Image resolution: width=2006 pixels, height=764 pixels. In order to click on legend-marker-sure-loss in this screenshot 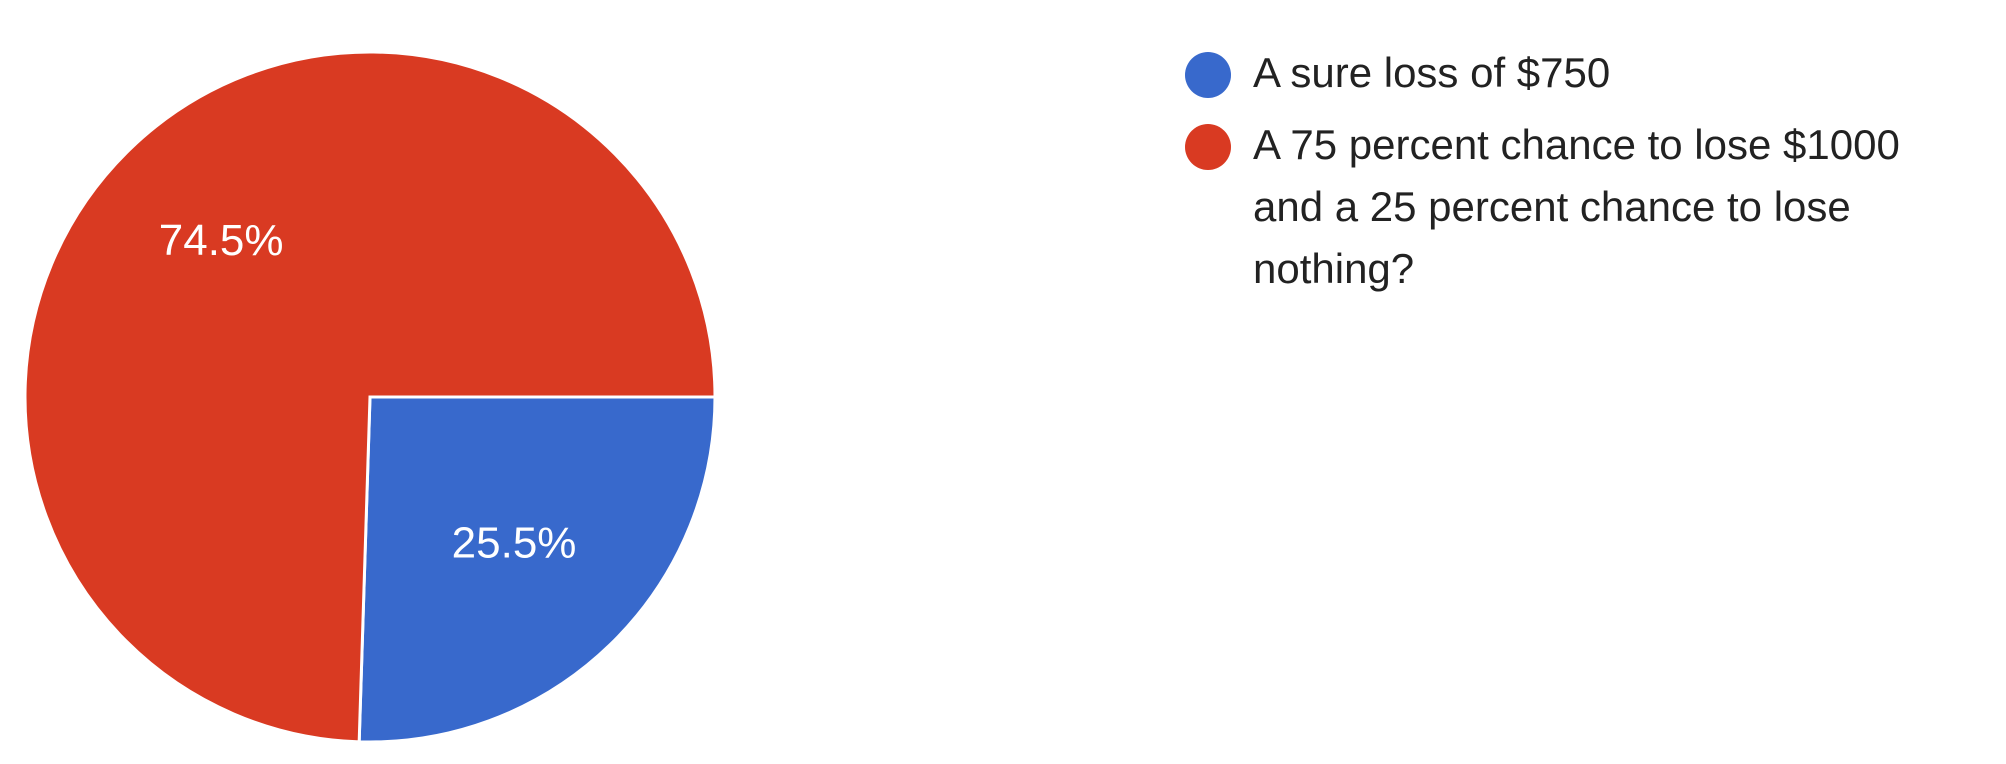, I will do `click(1208, 75)`.